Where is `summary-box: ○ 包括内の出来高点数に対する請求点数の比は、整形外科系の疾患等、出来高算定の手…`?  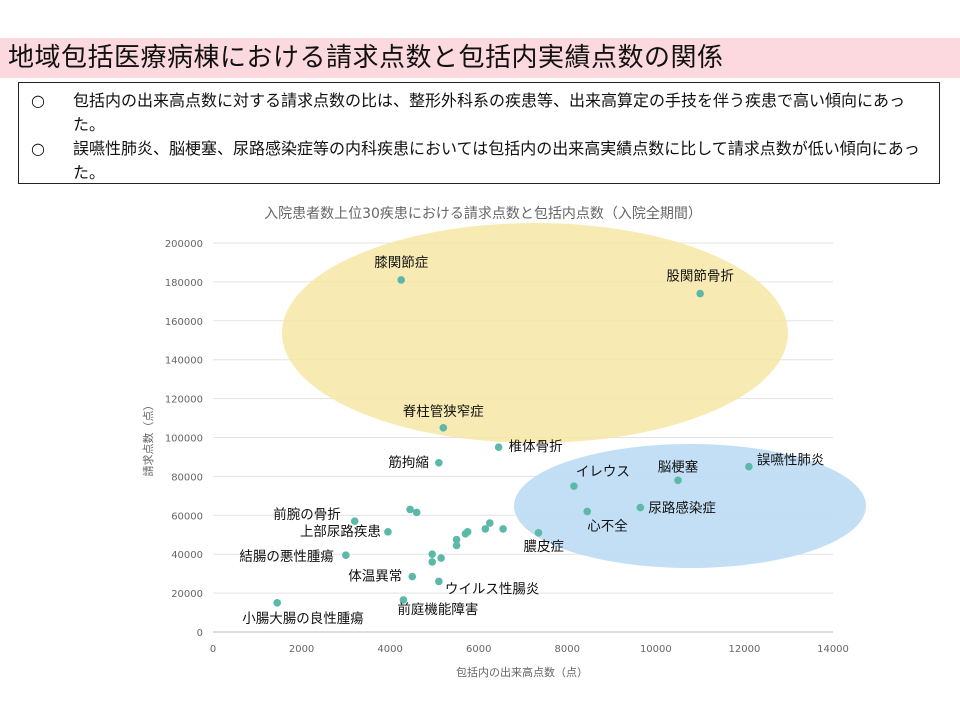 summary-box: ○ 包括内の出来高点数に対する請求点数の比は、整形外科系の疾患等、出来高算定の手… is located at coordinates (479, 133).